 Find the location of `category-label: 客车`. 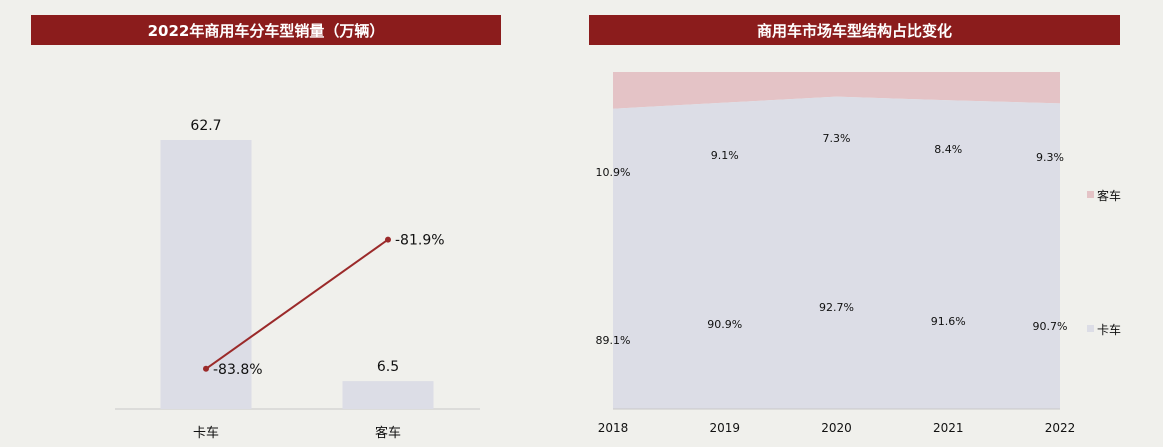

category-label: 客车 is located at coordinates (388, 433).